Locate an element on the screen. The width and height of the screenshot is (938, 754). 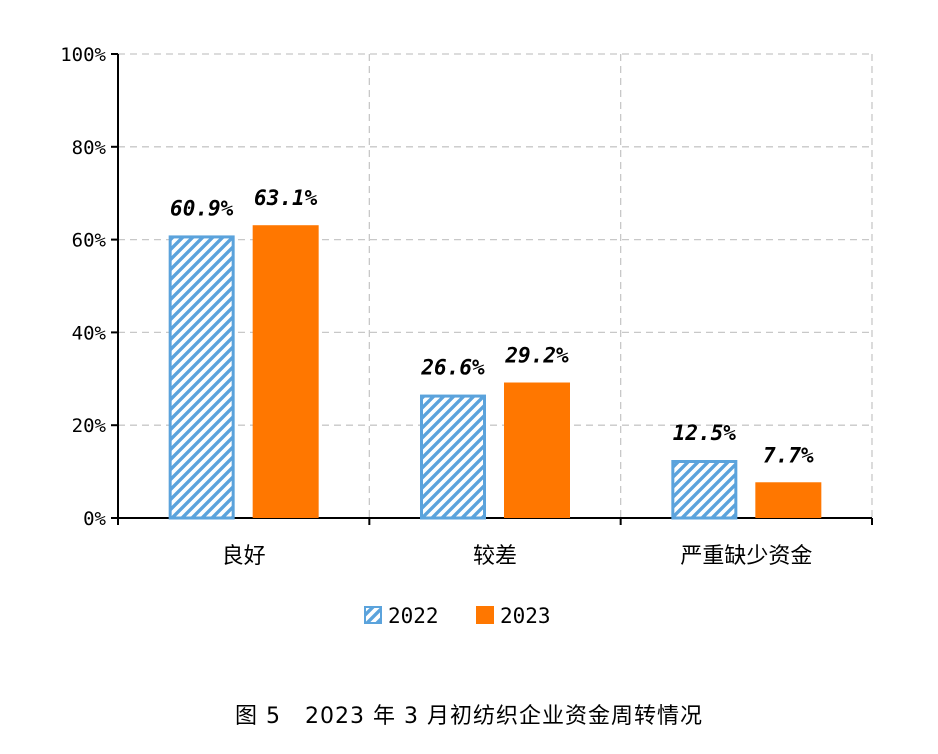
data-label-2022-0: 60.9% is located at coordinates (202, 208).